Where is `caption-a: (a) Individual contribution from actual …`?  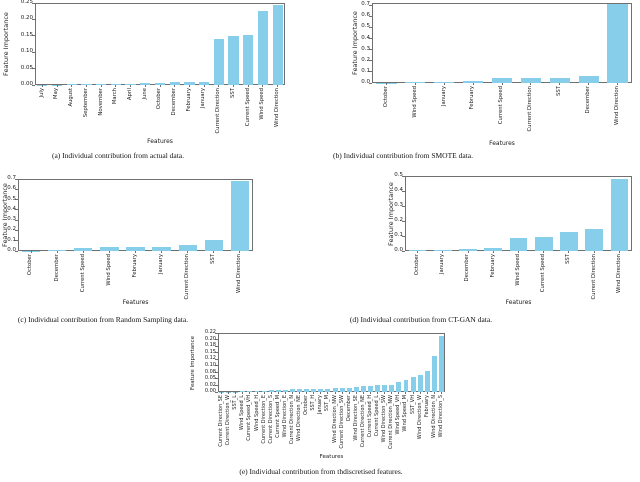 caption-a: (a) Individual contribution from actual … is located at coordinates (118, 155).